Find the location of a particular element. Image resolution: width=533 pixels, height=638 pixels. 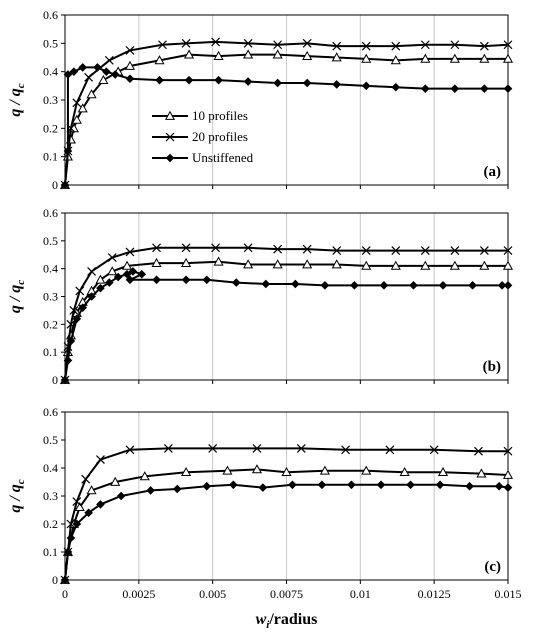

legend-label: 10 profiles is located at coordinates (220, 115).